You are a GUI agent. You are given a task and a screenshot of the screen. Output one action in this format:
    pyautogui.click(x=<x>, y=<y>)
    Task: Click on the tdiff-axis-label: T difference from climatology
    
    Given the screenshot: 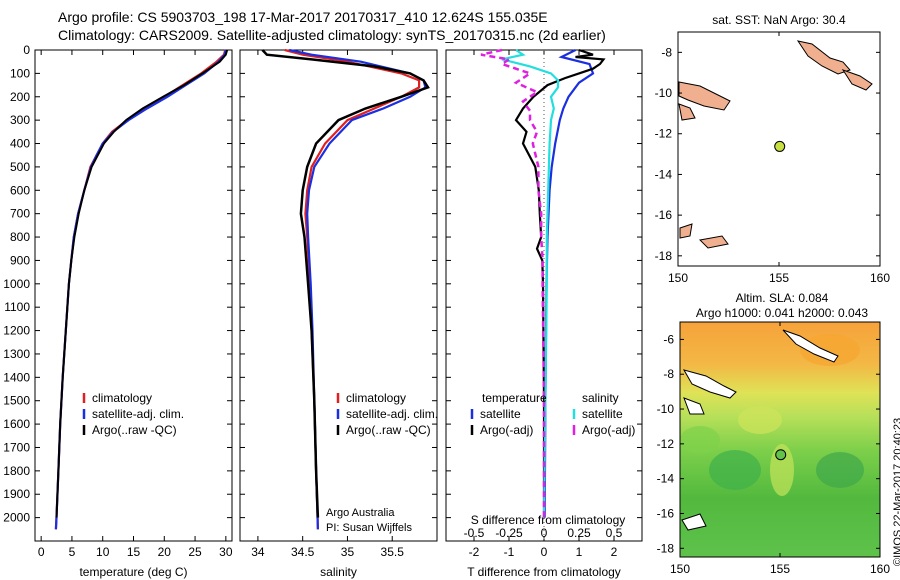 What is the action you would take?
    pyautogui.click(x=544, y=572)
    